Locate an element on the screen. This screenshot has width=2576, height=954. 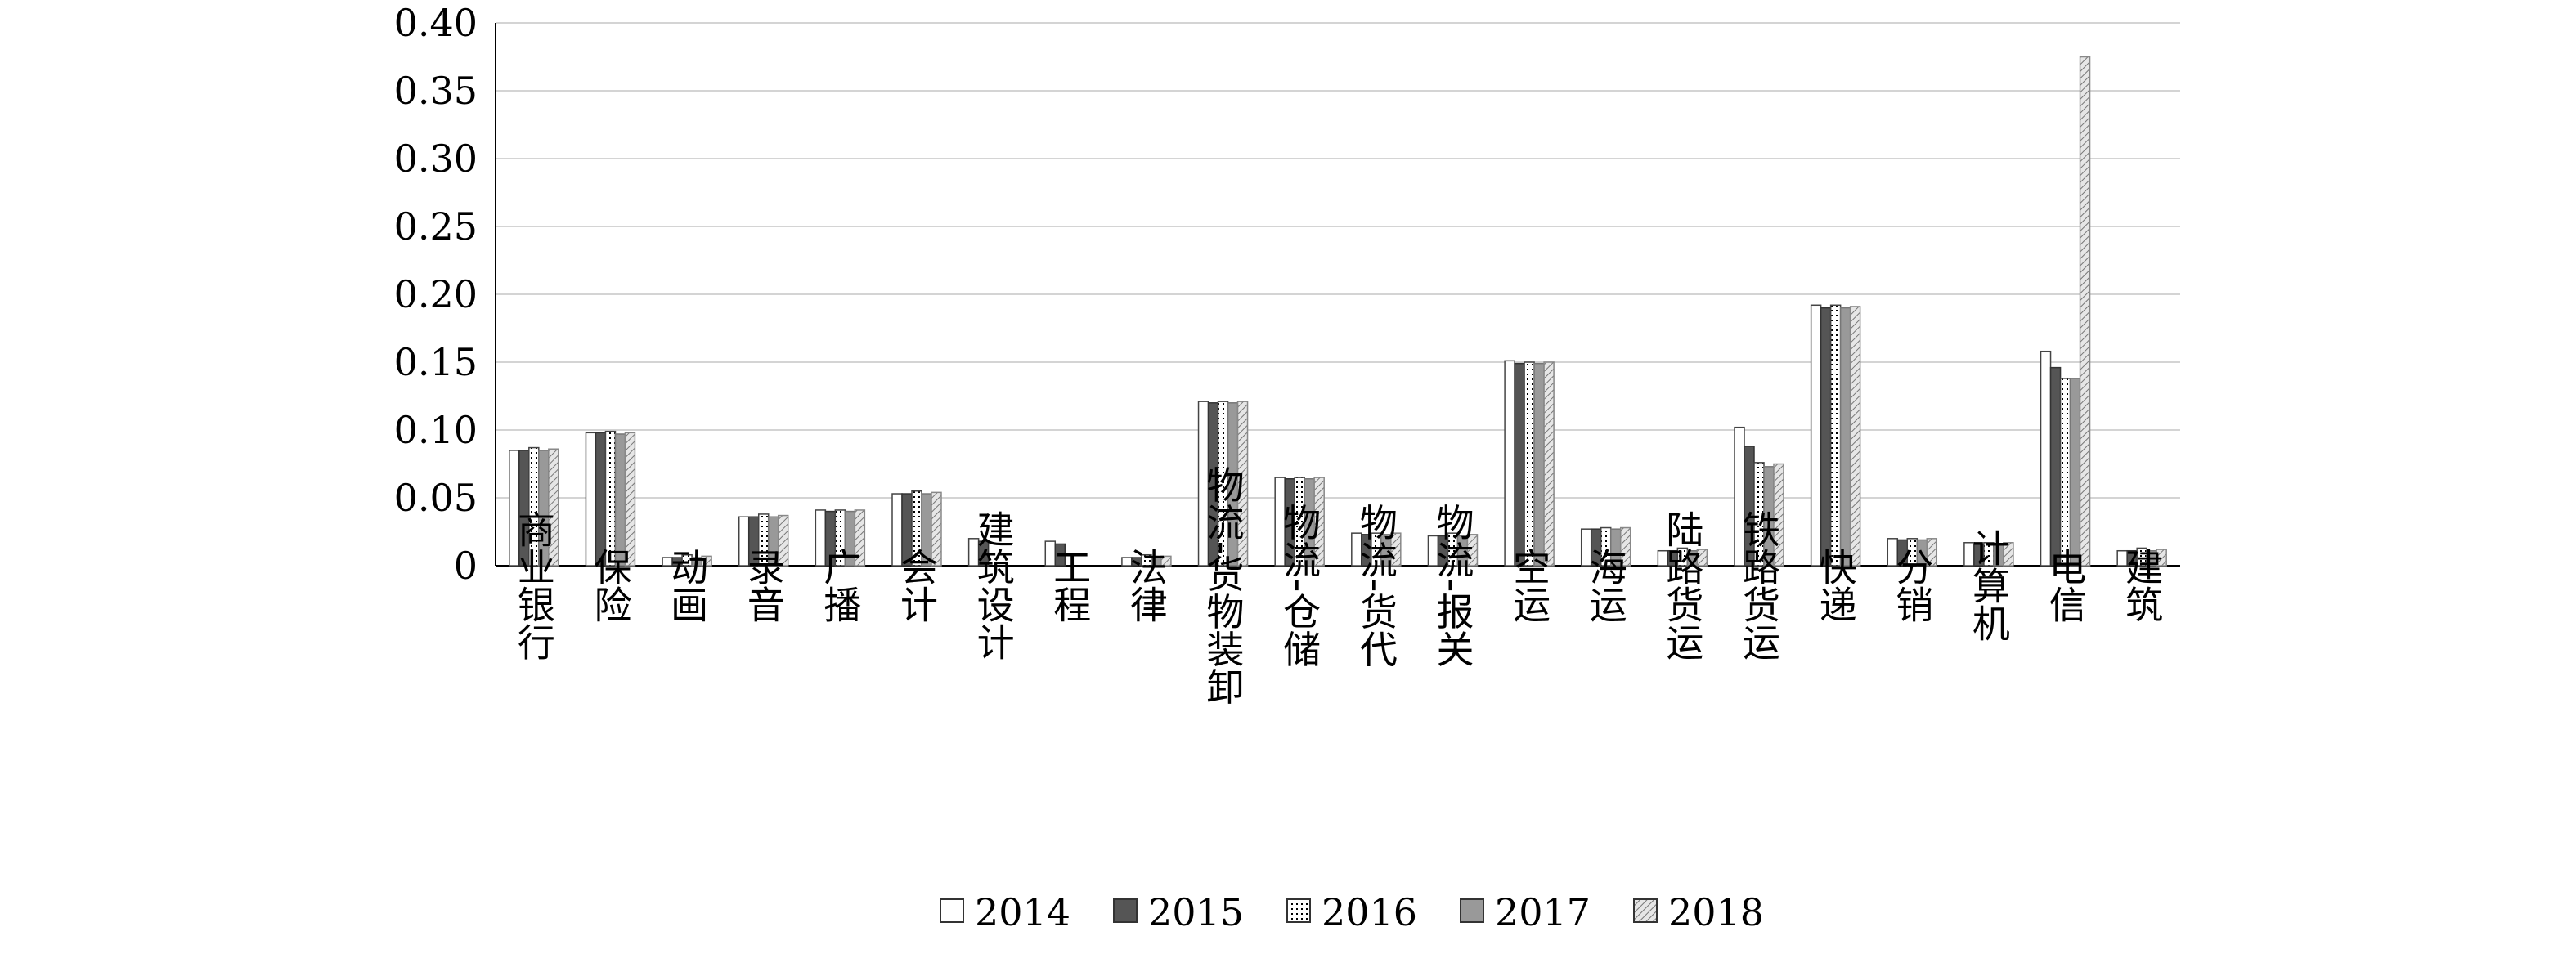
y-tick-label: 0.35 is located at coordinates (436, 91).